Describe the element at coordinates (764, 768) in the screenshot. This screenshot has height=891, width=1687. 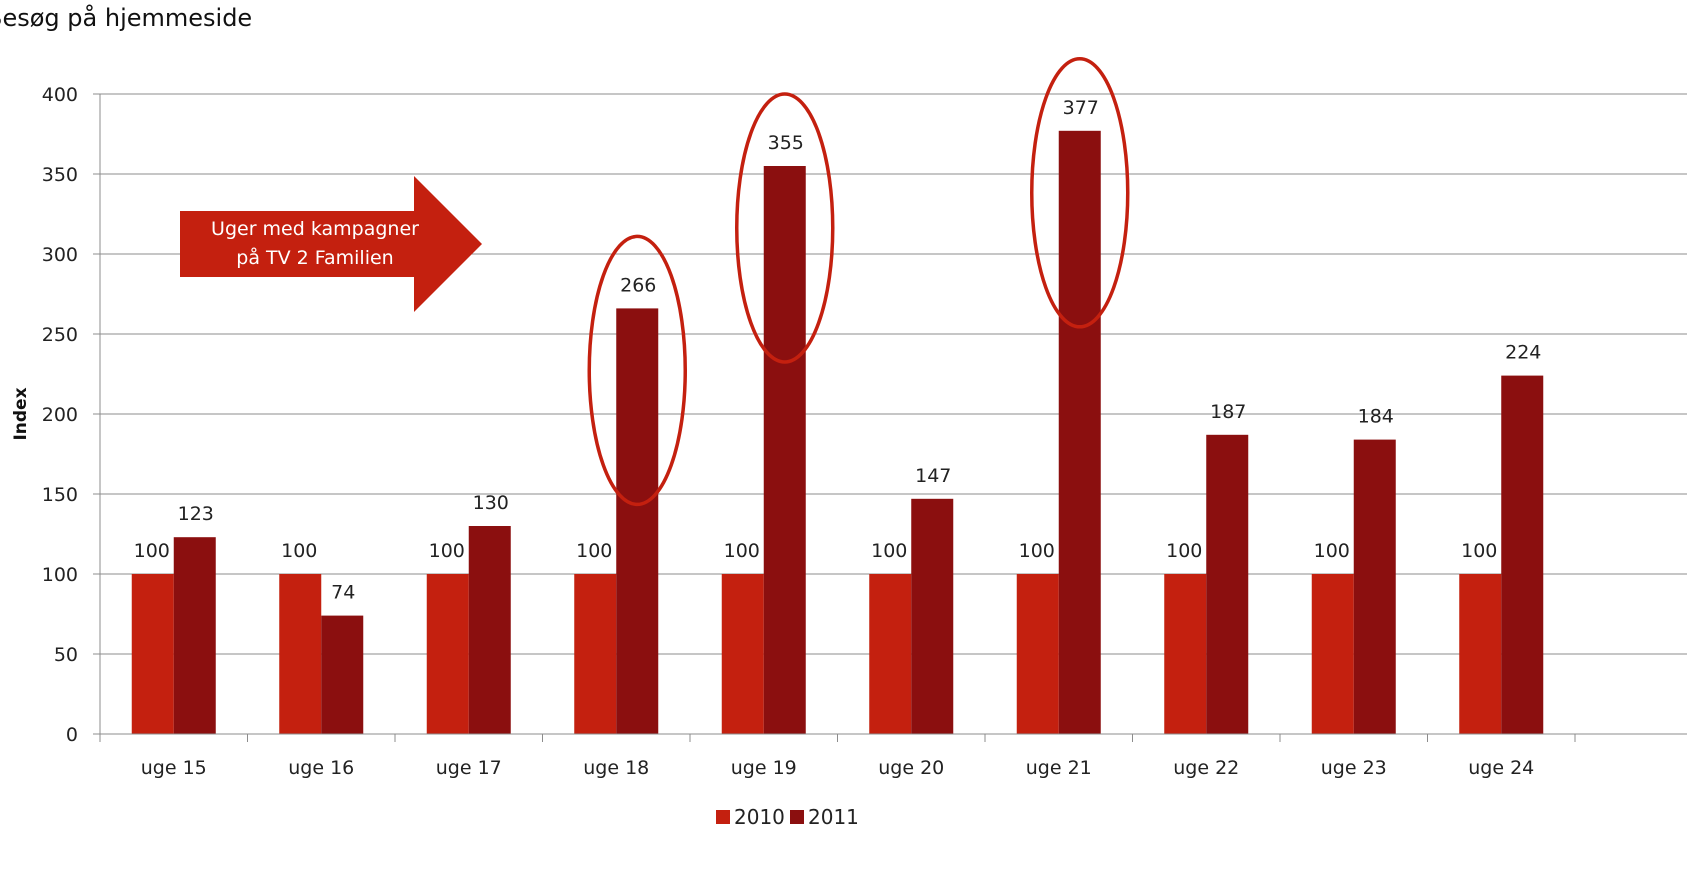
I see `x-tick-label: uge 19` at that location.